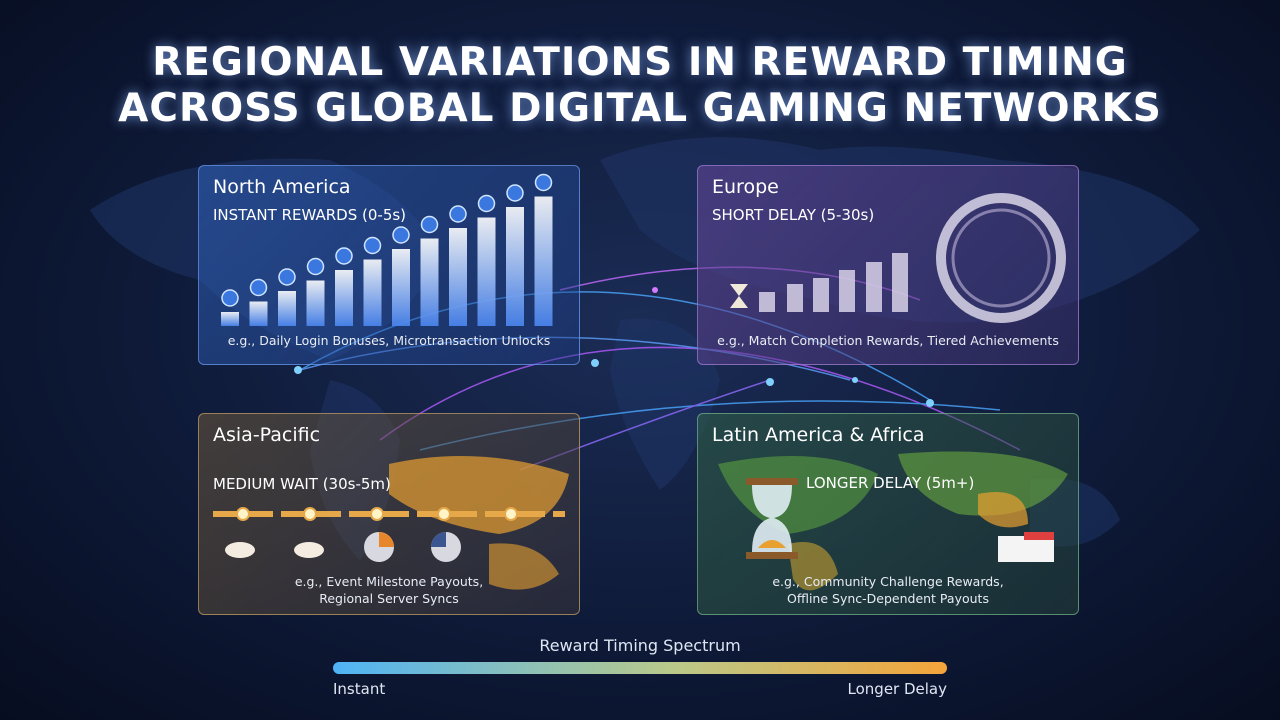 This screenshot has width=1280, height=720. Describe the element at coordinates (745, 187) in the screenshot. I see `region-name: Europe` at that location.